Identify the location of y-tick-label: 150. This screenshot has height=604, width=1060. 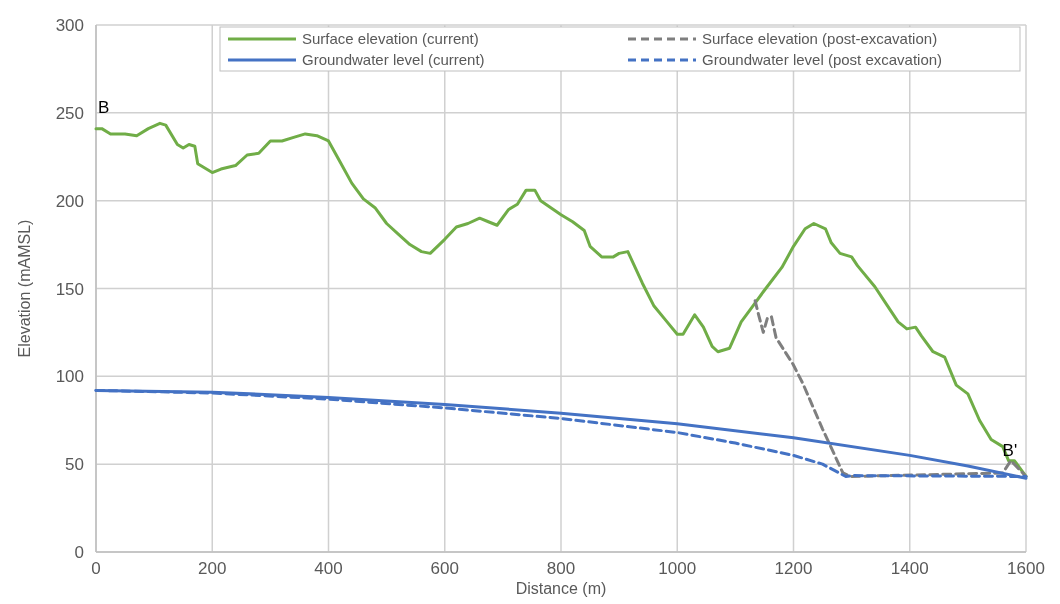
(69, 289).